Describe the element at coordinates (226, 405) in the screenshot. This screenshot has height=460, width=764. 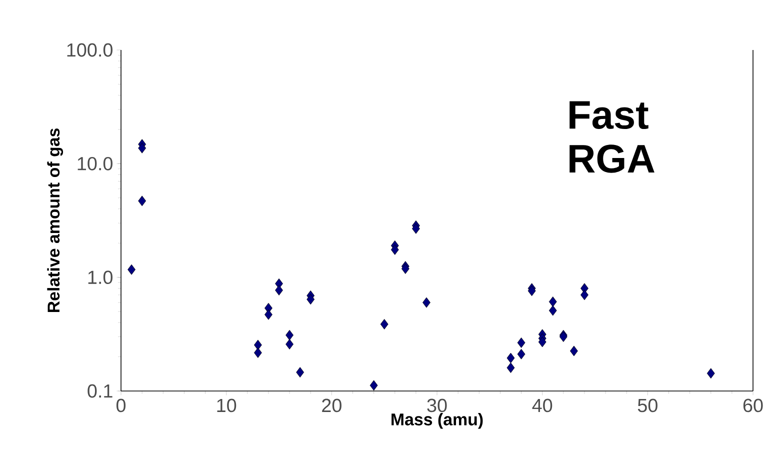
I see `x-tick-label: 10` at that location.